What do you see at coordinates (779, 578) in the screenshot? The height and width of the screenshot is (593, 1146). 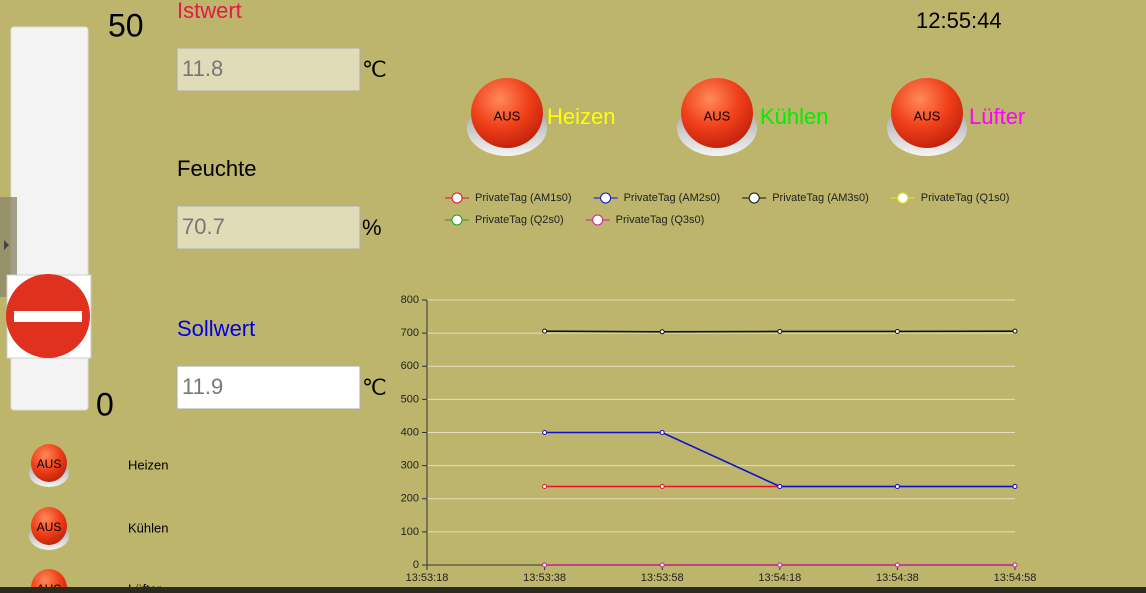 I see `x-tick-label: 13:54:18` at bounding box center [779, 578].